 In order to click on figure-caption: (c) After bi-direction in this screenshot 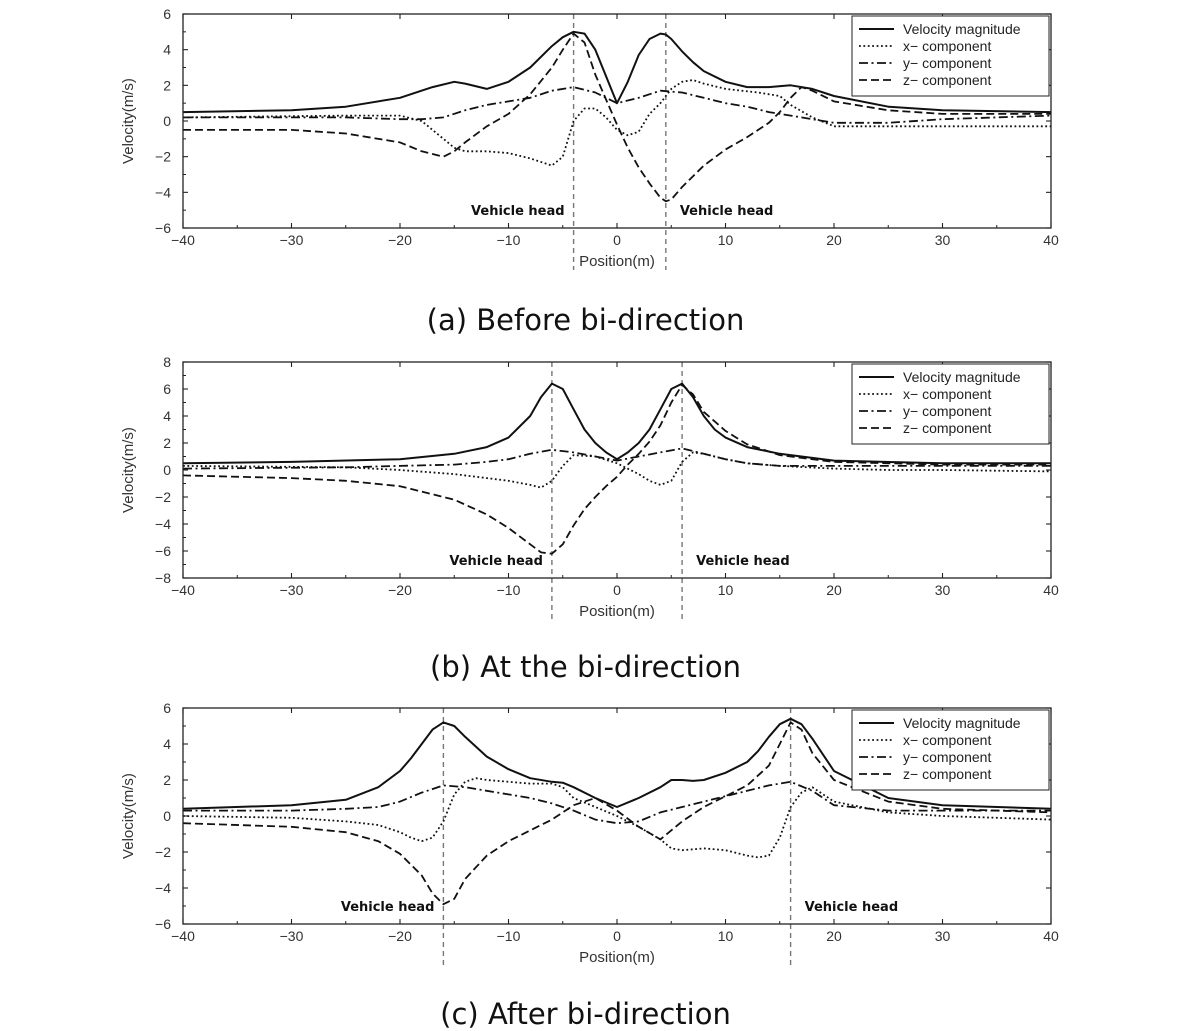, I will do `click(585, 1014)`.